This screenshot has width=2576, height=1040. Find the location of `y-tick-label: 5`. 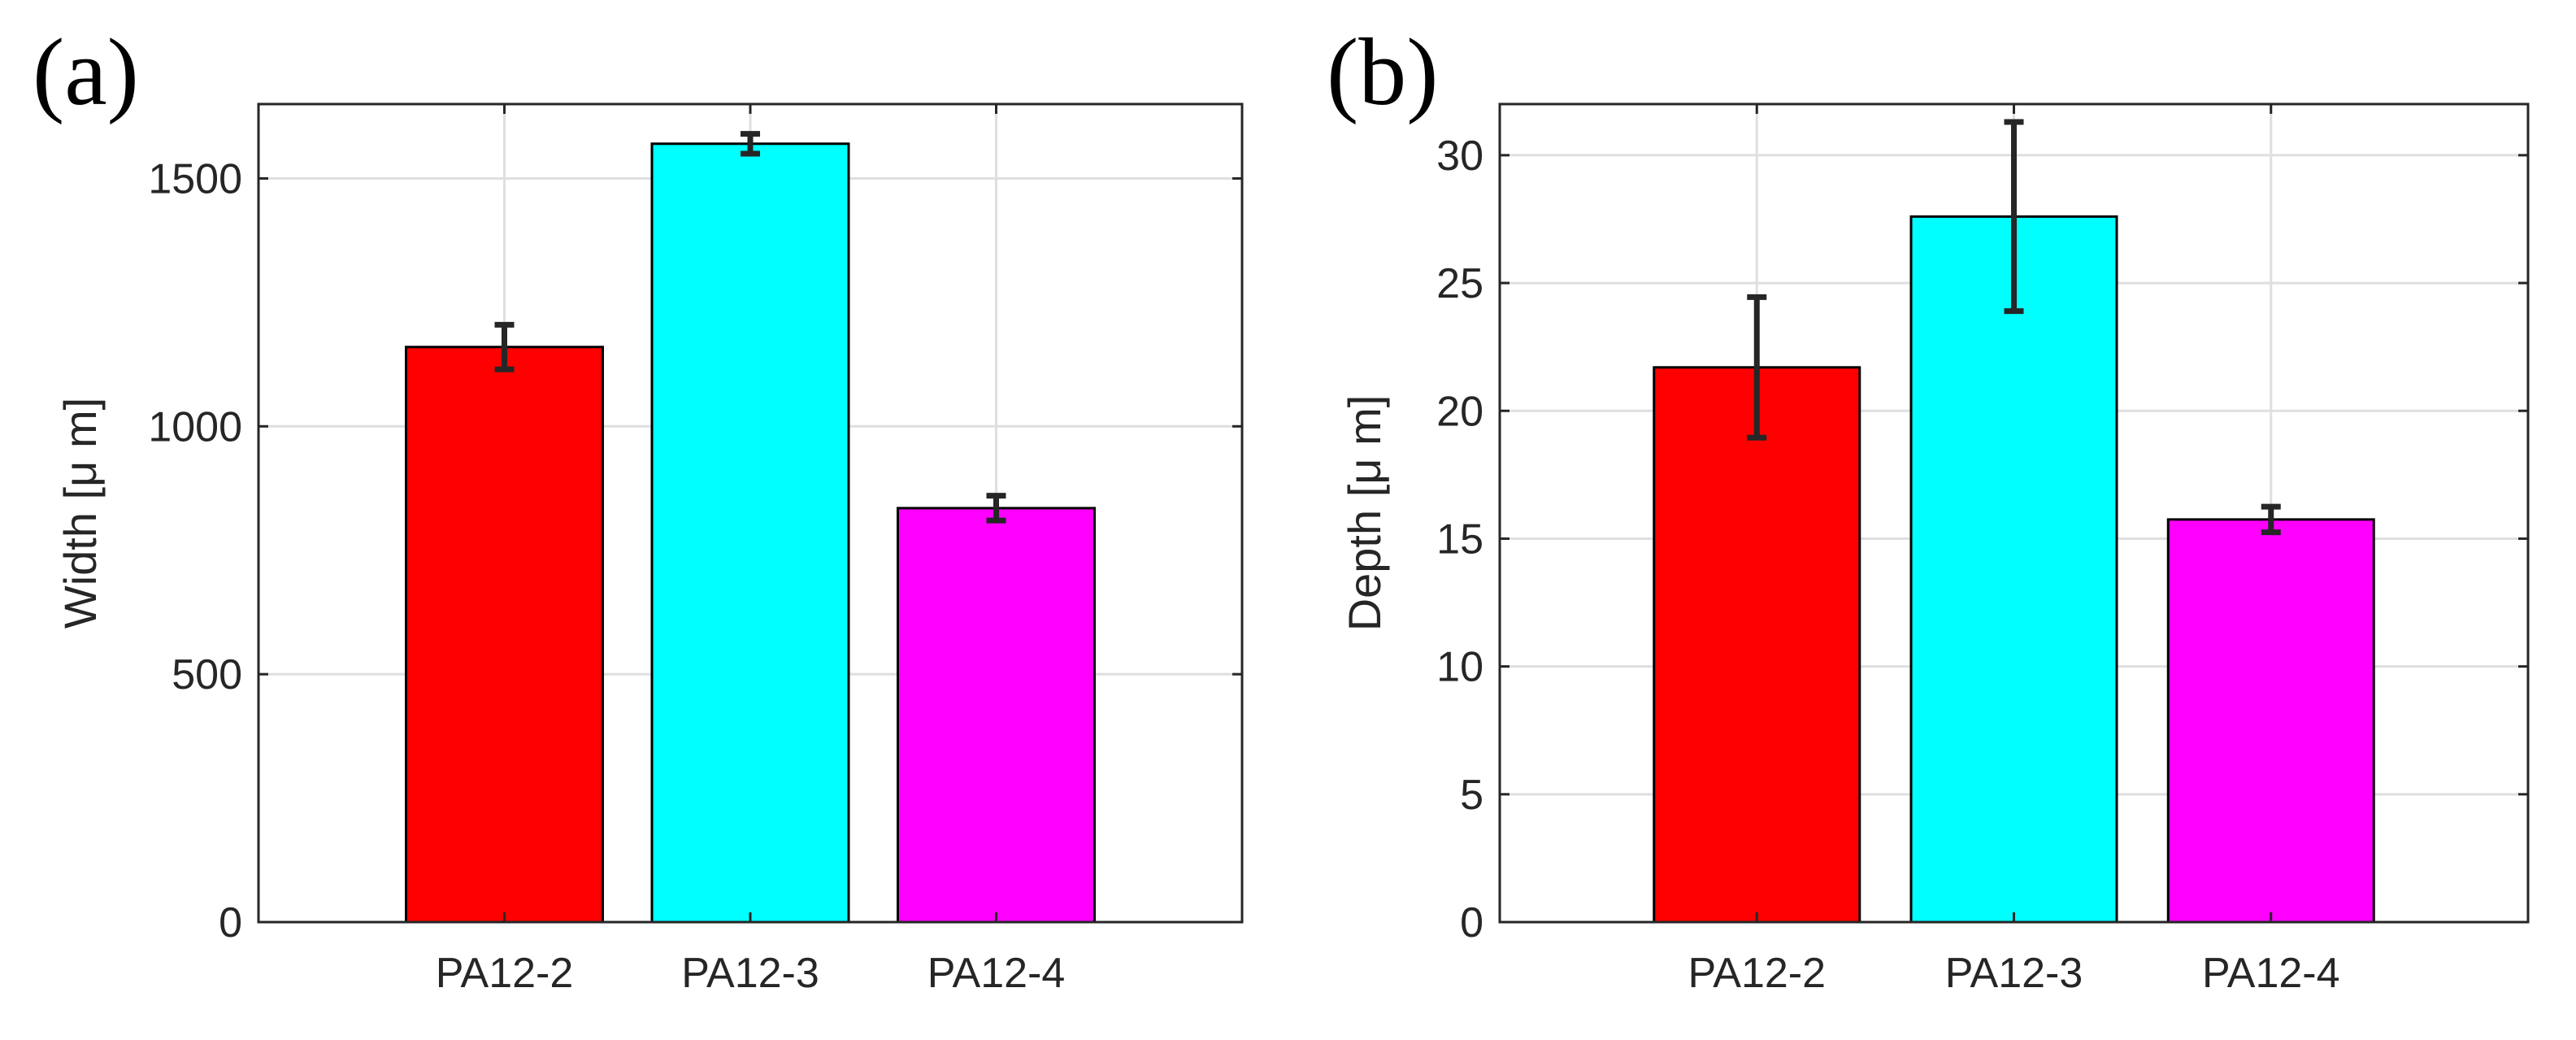

y-tick-label: 5 is located at coordinates (1471, 795).